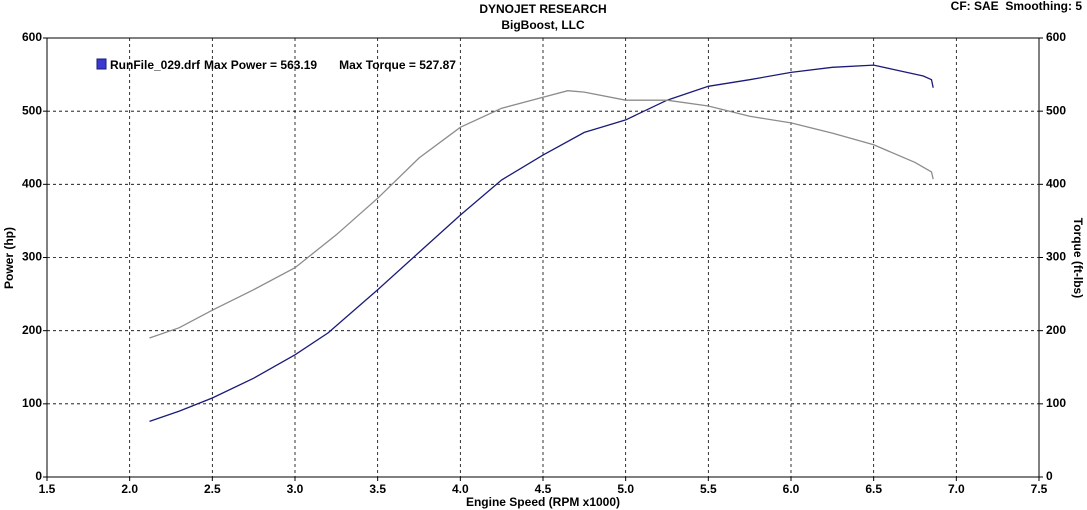 This screenshot has width=1087, height=510. Describe the element at coordinates (1056, 184) in the screenshot. I see `y2-tick-label: 400` at that location.